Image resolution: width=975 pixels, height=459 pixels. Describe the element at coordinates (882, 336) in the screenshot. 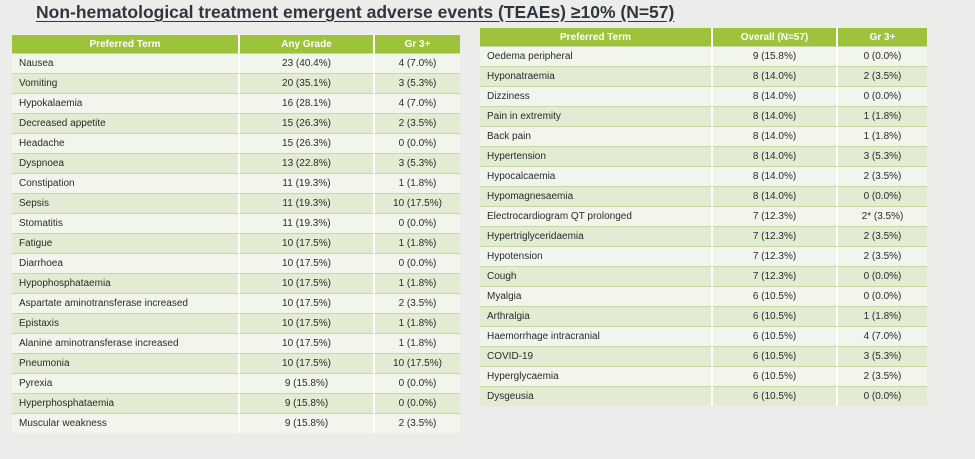

I see `grade3plus-cell: 4 (7.0%)` at that location.